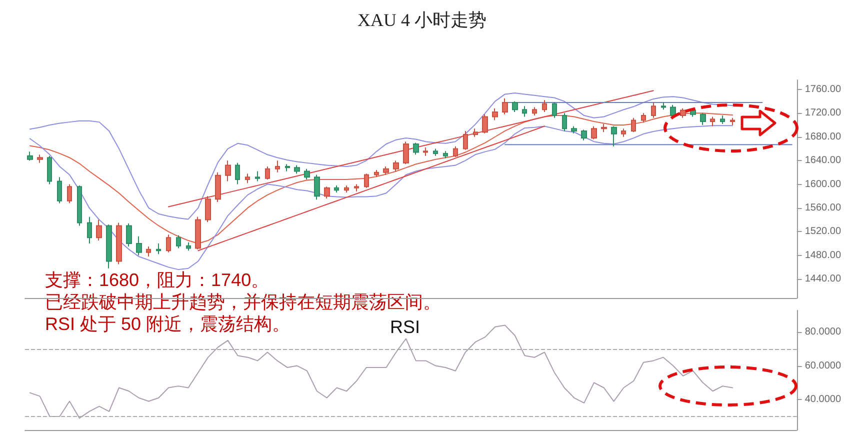 The width and height of the screenshot is (844, 434). I want to click on y-tick-label: 1560.00, so click(823, 208).